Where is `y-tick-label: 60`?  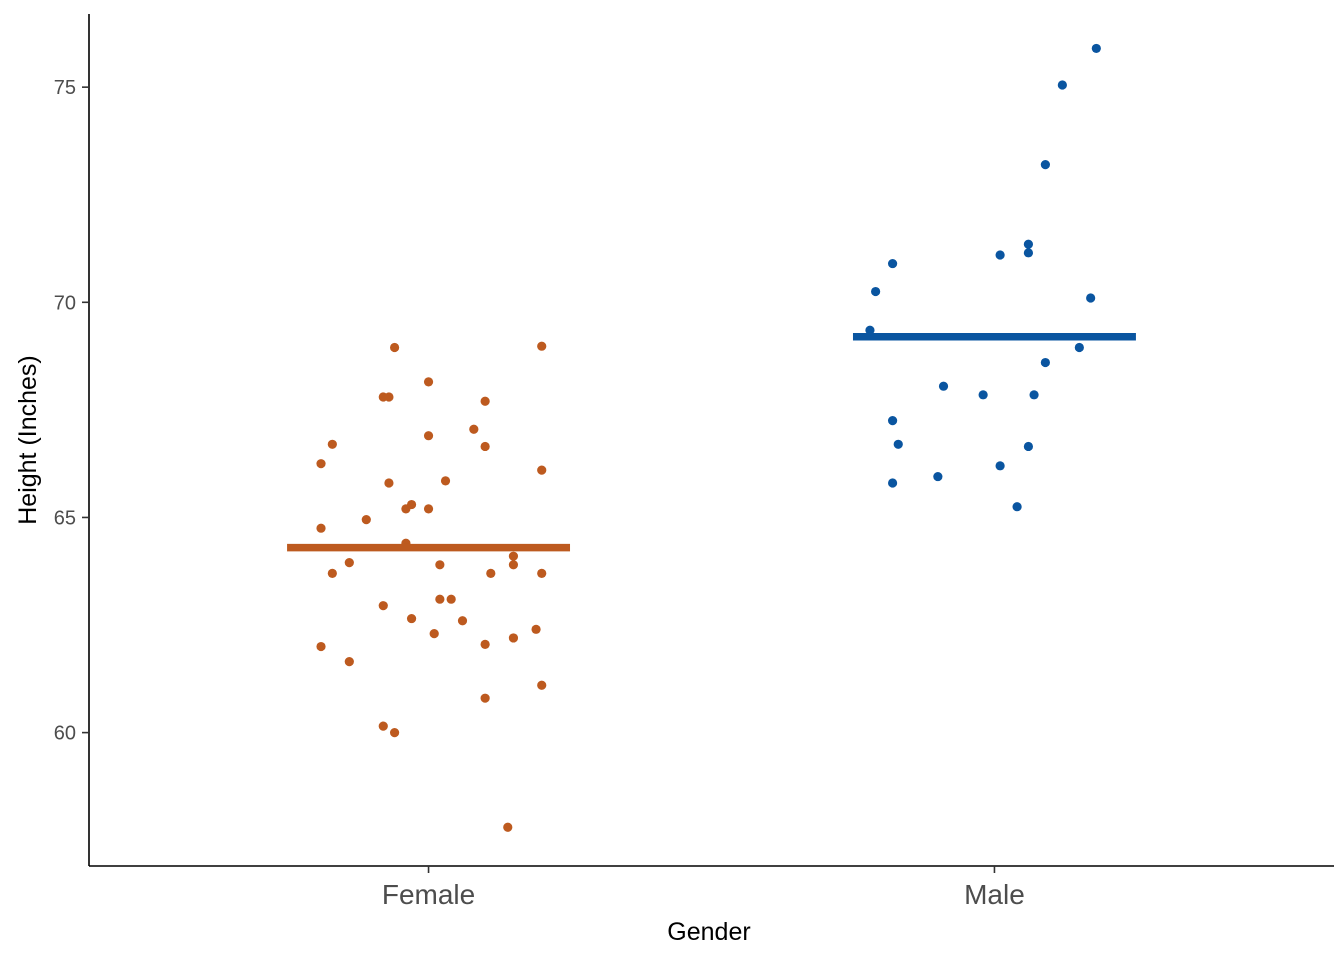
y-tick-label: 60 is located at coordinates (65, 734).